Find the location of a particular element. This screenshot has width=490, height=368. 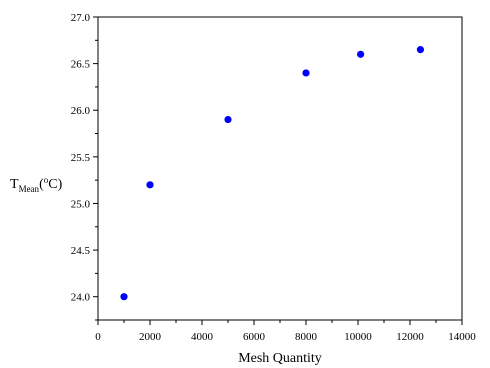

y-axis-title-main: T is located at coordinates (14, 184).